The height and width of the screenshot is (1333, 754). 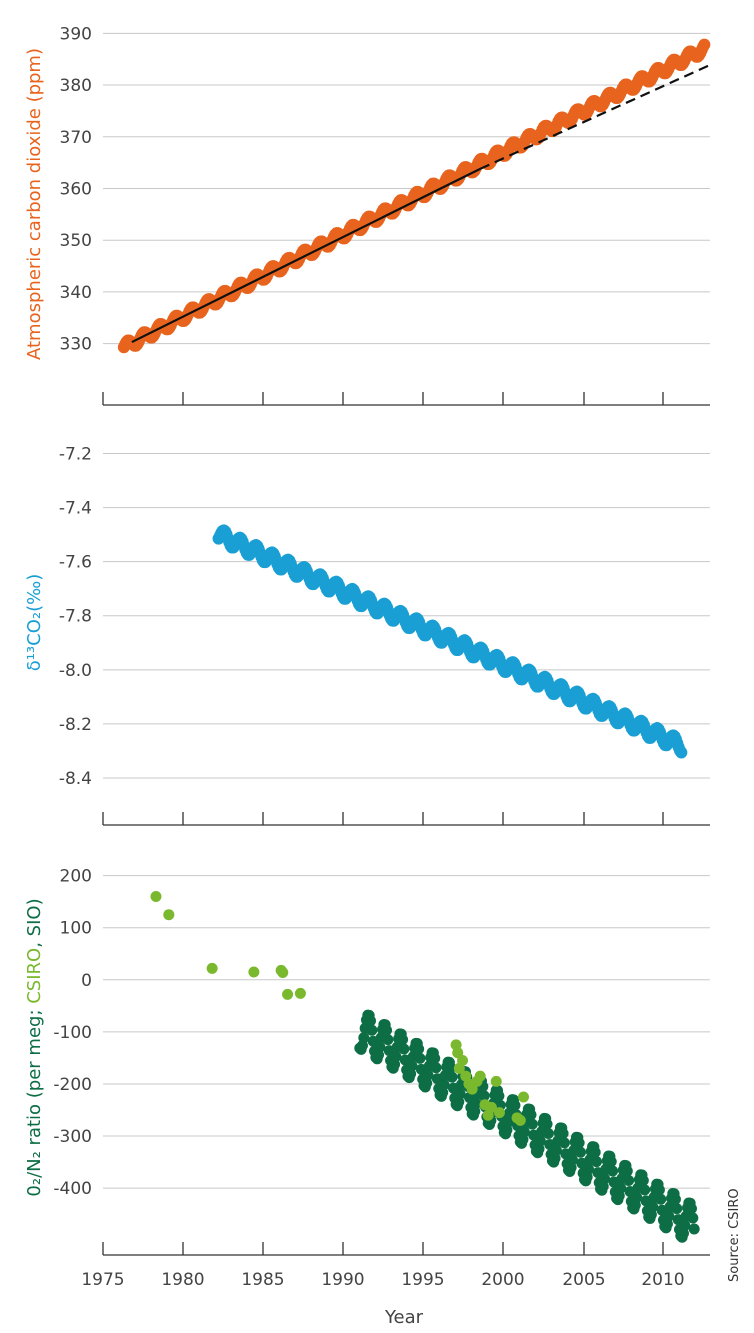 What do you see at coordinates (527, 1126) in the screenshot?
I see `series-o2_sio` at bounding box center [527, 1126].